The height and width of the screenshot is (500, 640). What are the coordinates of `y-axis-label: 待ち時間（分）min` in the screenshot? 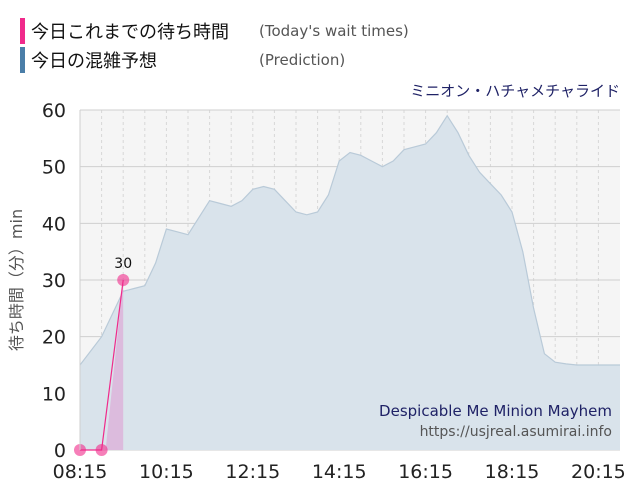 It's located at (16, 280).